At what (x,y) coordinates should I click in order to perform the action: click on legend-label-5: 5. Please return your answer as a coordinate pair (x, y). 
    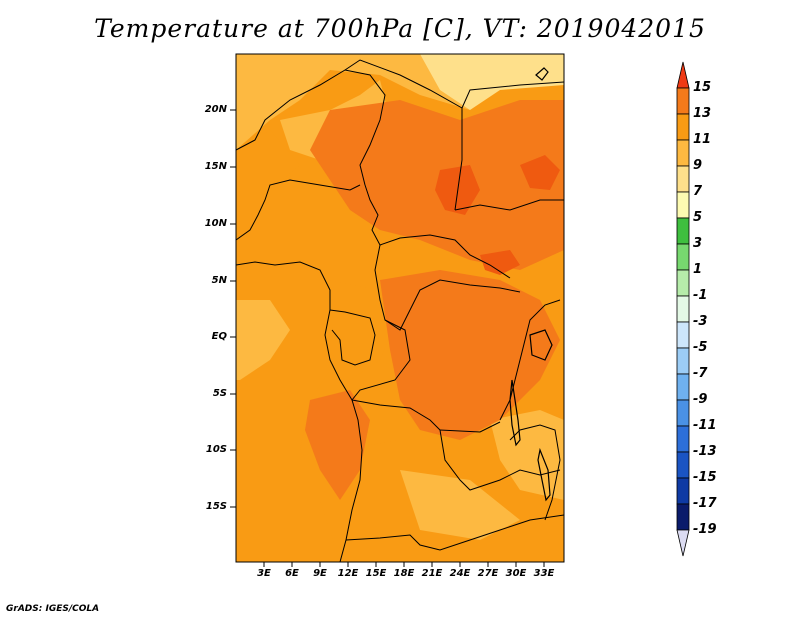
    Looking at the image, I should click on (698, 217).